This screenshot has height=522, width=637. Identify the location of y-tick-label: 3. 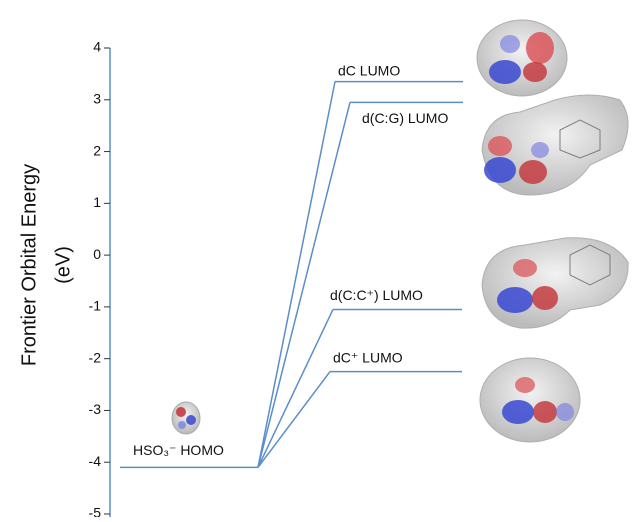
(97, 98).